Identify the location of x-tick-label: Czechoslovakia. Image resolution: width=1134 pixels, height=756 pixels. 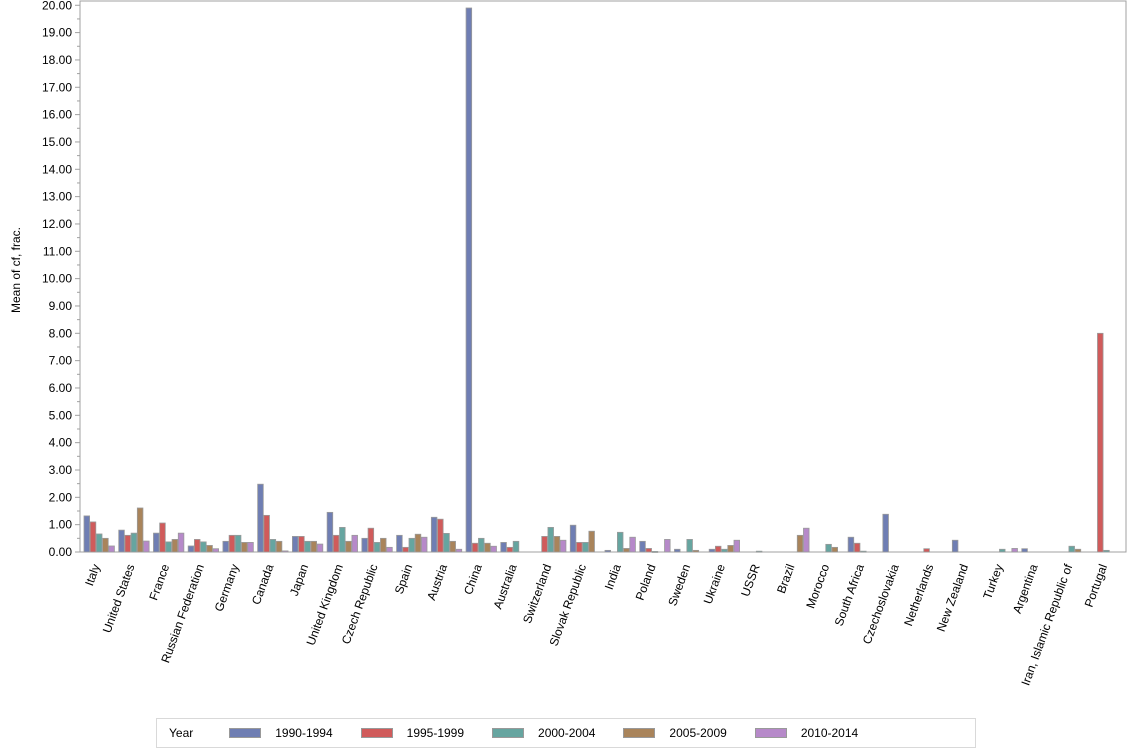
(881, 604).